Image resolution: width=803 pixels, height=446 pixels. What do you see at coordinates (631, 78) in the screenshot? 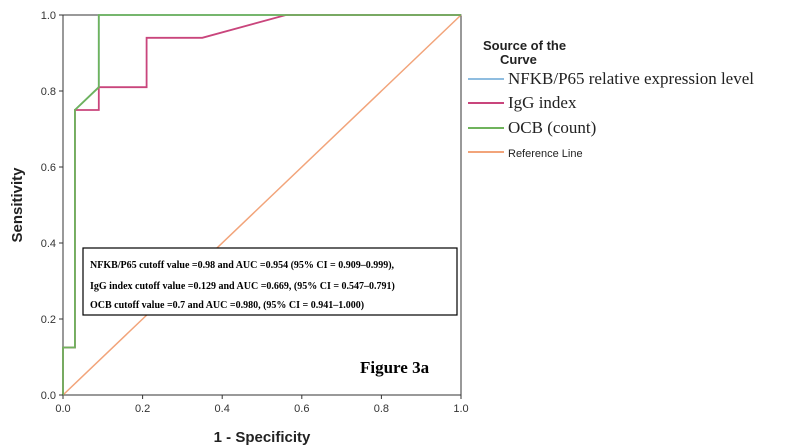
I see `legend-label: NFKB/P65 relative expression level` at bounding box center [631, 78].